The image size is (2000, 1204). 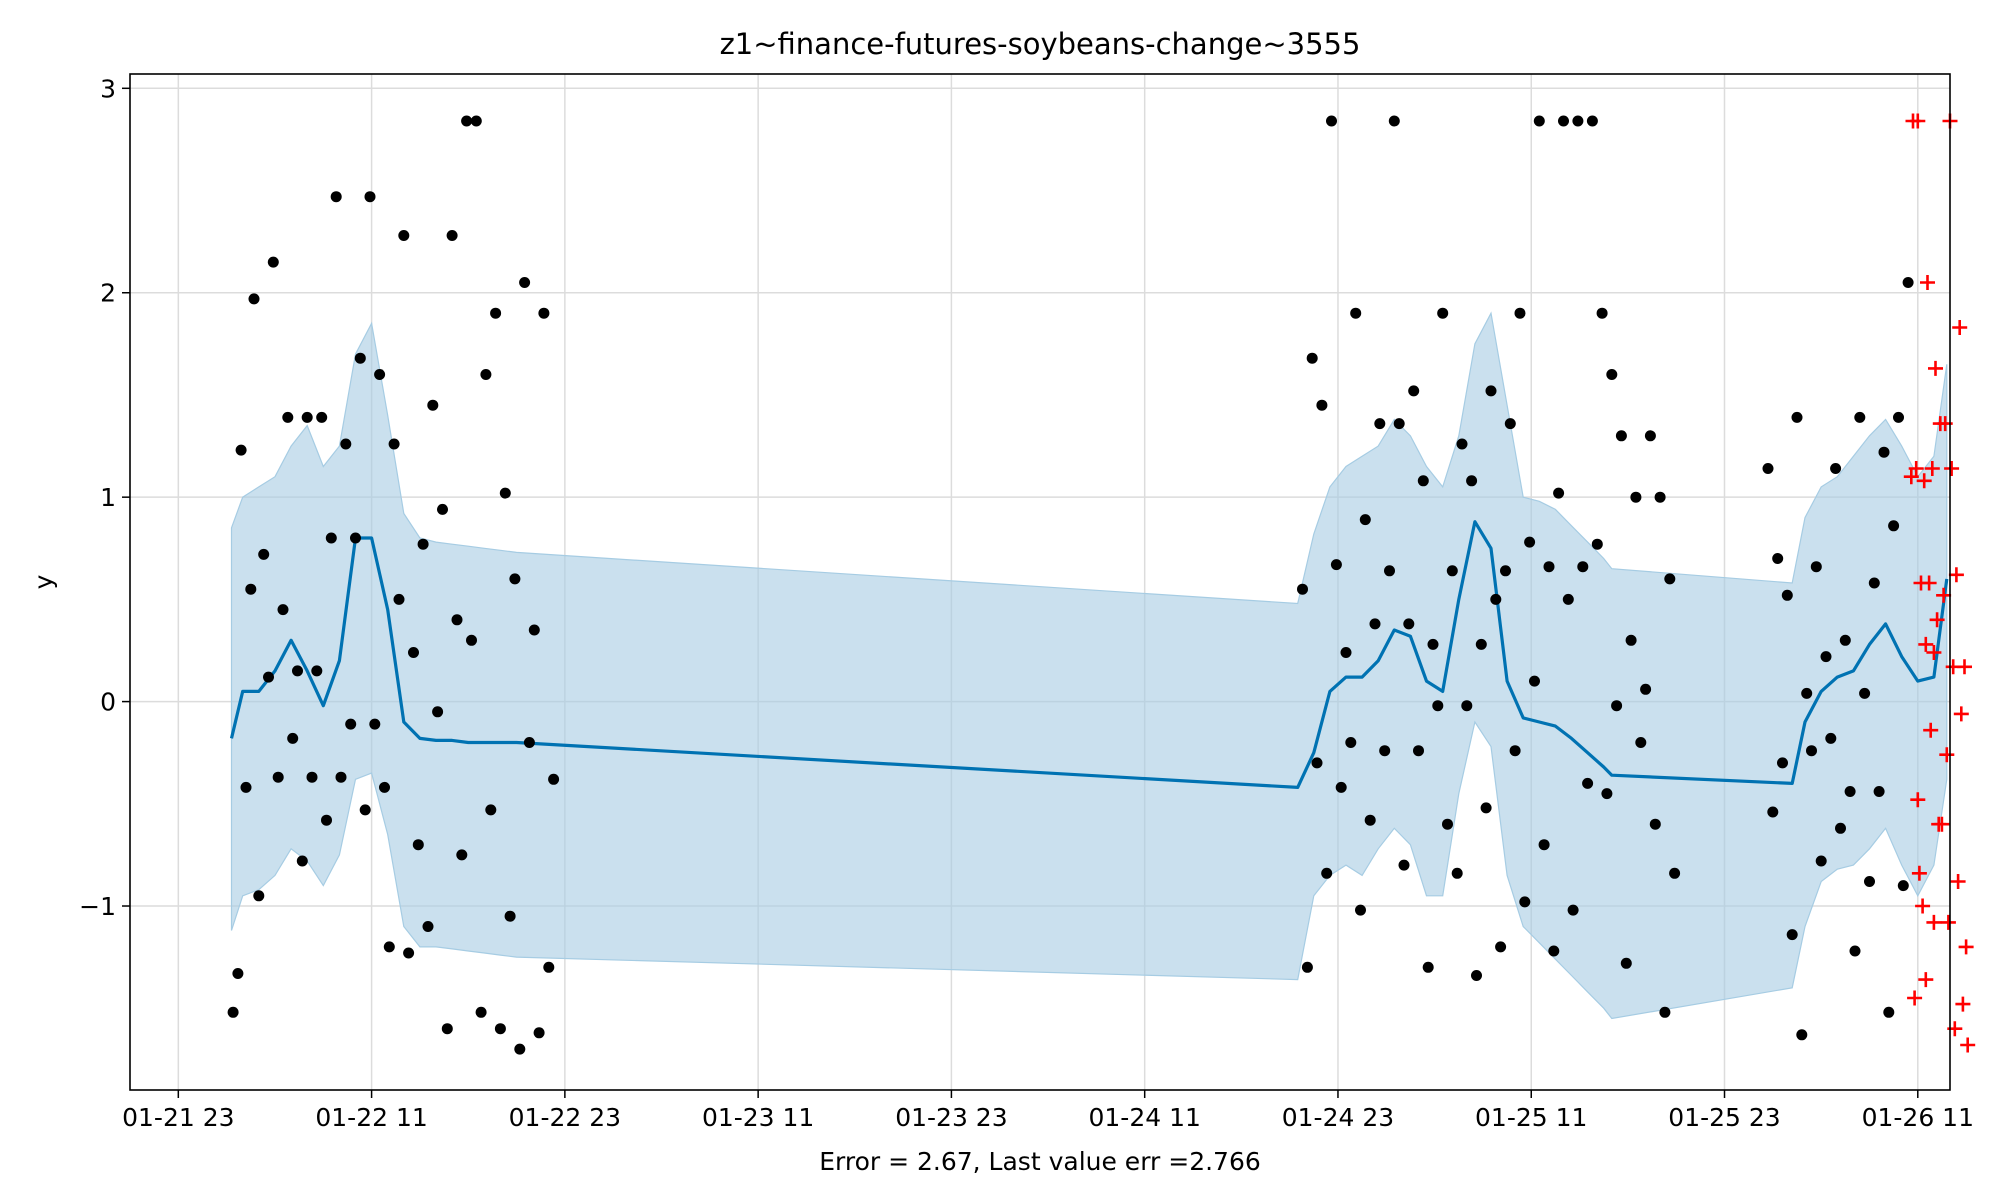 What do you see at coordinates (1040, 1161) in the screenshot?
I see `x-axis-label: Error = 2.67, Last value err =2.766` at bounding box center [1040, 1161].